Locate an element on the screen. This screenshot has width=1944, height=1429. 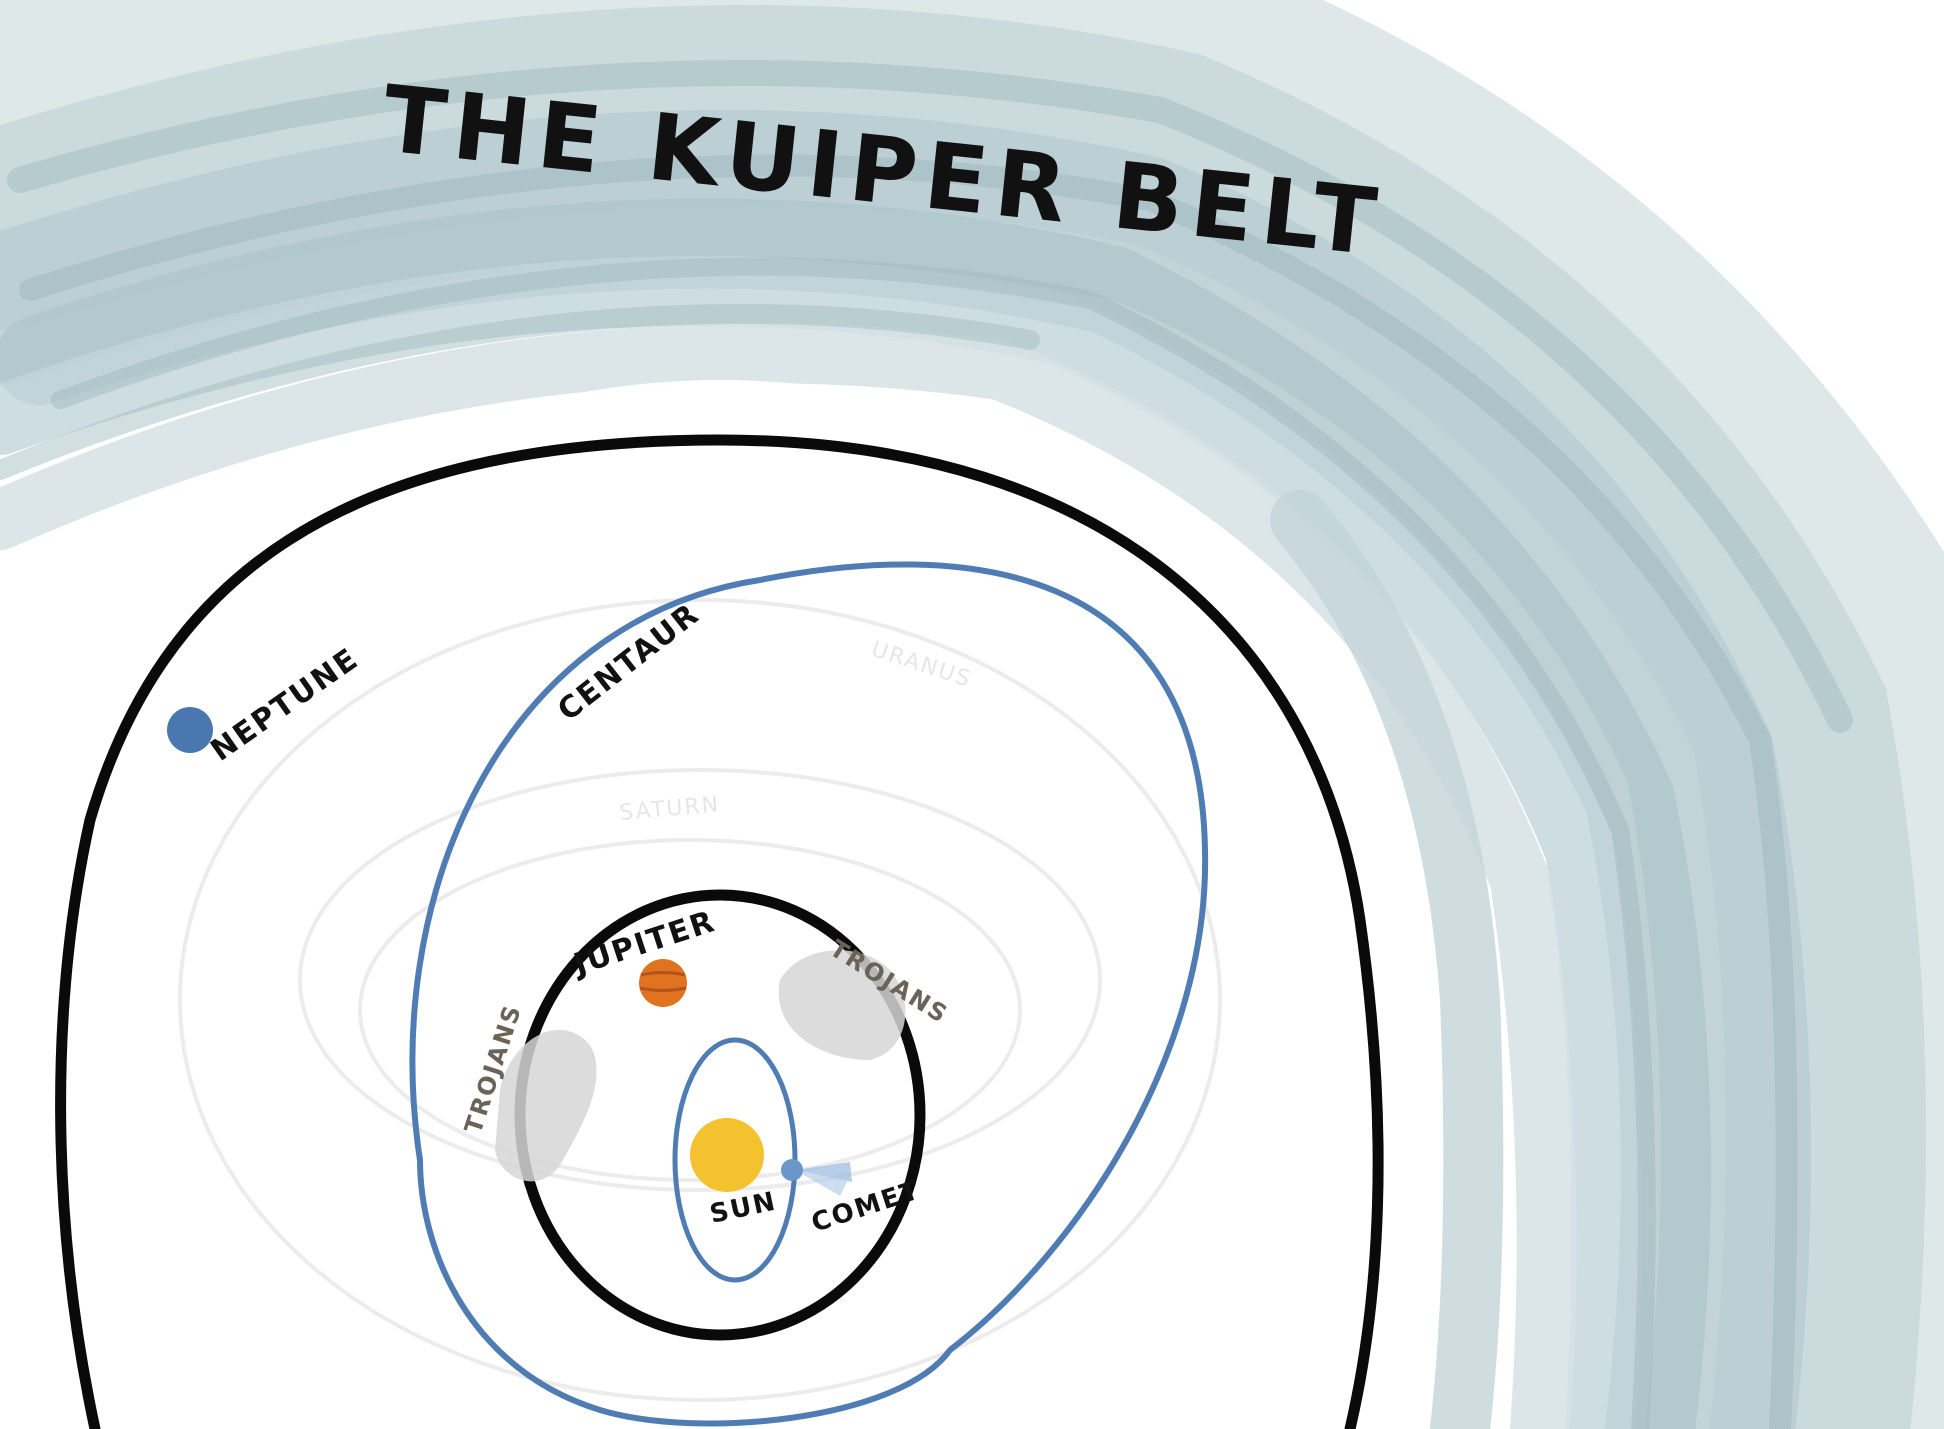
jupiter-planet is located at coordinates (663, 983).